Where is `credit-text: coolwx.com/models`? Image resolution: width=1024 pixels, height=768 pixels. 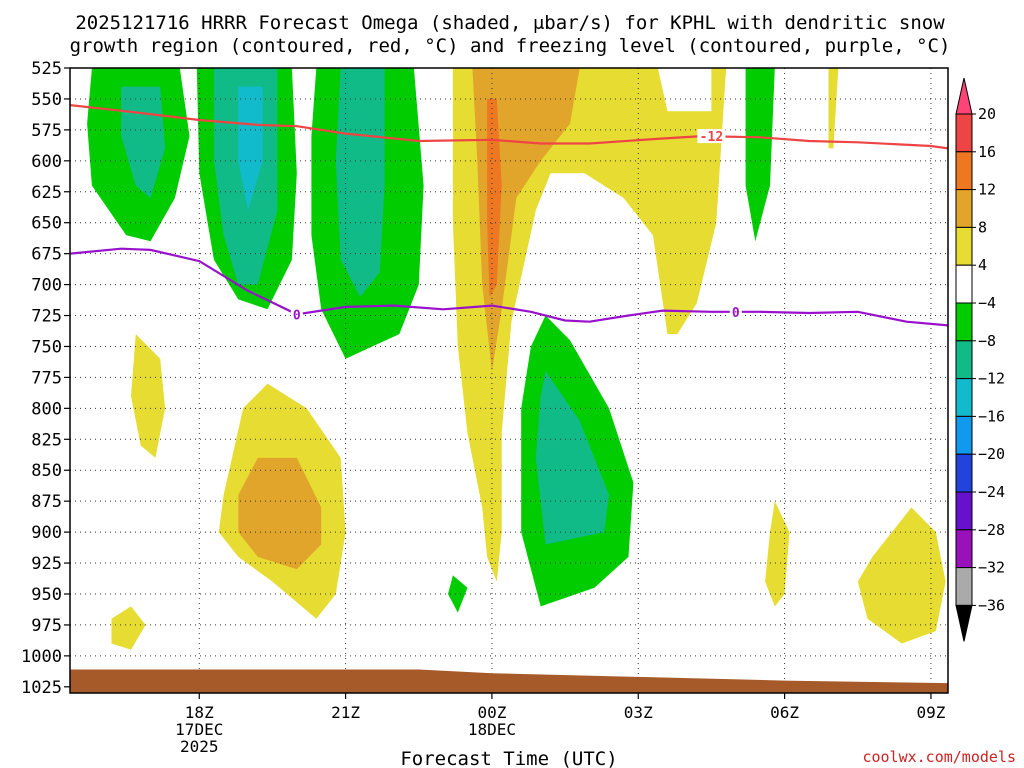
credit-text: coolwx.com/models is located at coordinates (939, 757).